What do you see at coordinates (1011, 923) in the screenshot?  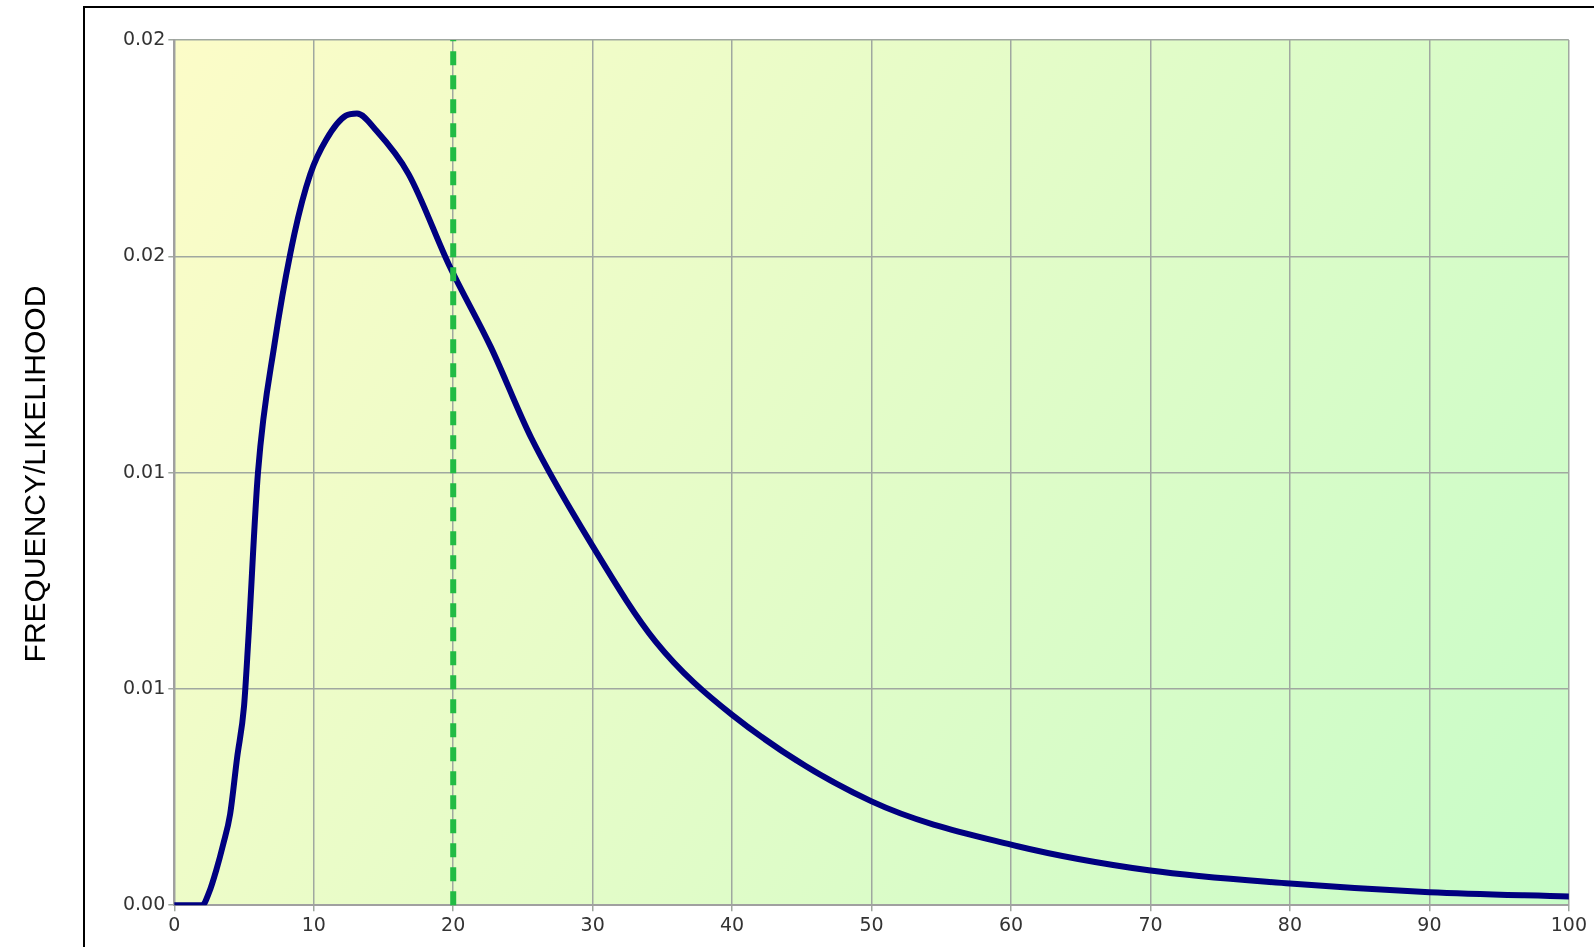 I see `x-tick-label: 60` at bounding box center [1011, 923].